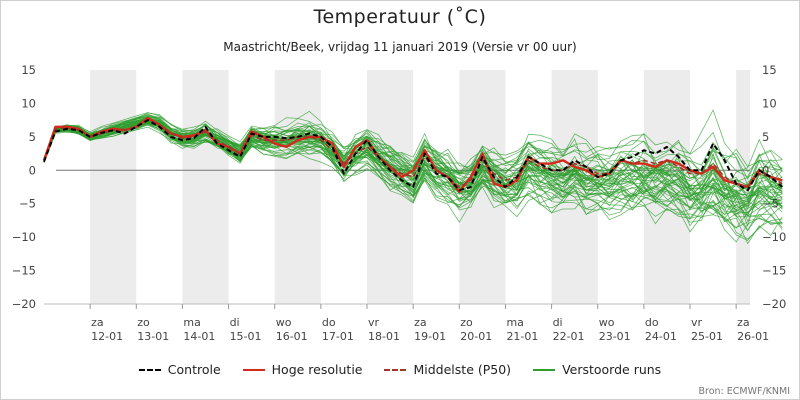  What do you see at coordinates (246, 336) in the screenshot?
I see `x-tick-date-3: 15-01` at bounding box center [246, 336].